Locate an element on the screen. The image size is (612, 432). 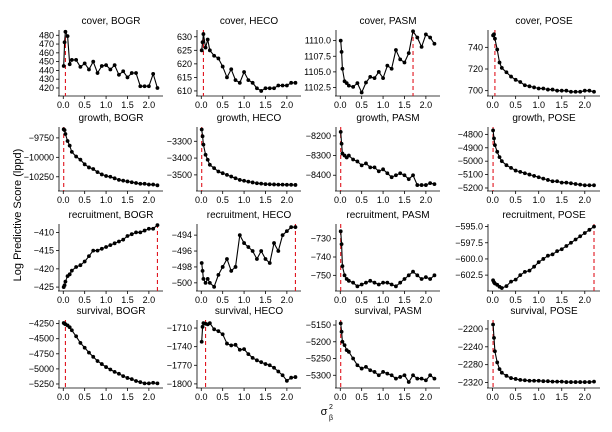
x-tick-label: 1.0 is located at coordinates (383, 105).